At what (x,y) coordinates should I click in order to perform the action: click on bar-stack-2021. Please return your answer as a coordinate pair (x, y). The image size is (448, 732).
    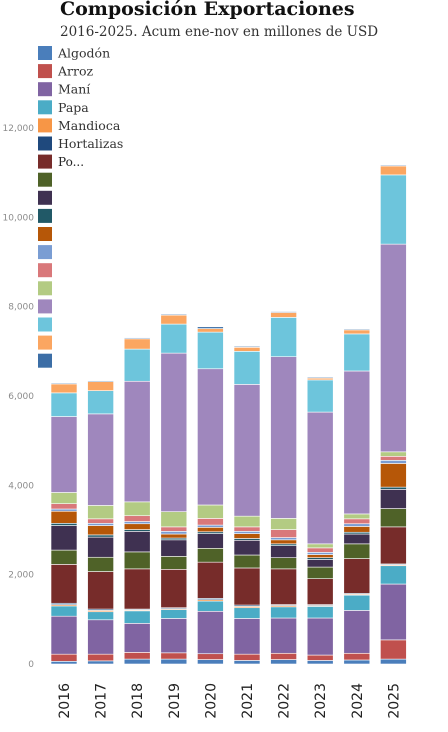
    Looking at the image, I should click on (247, 505).